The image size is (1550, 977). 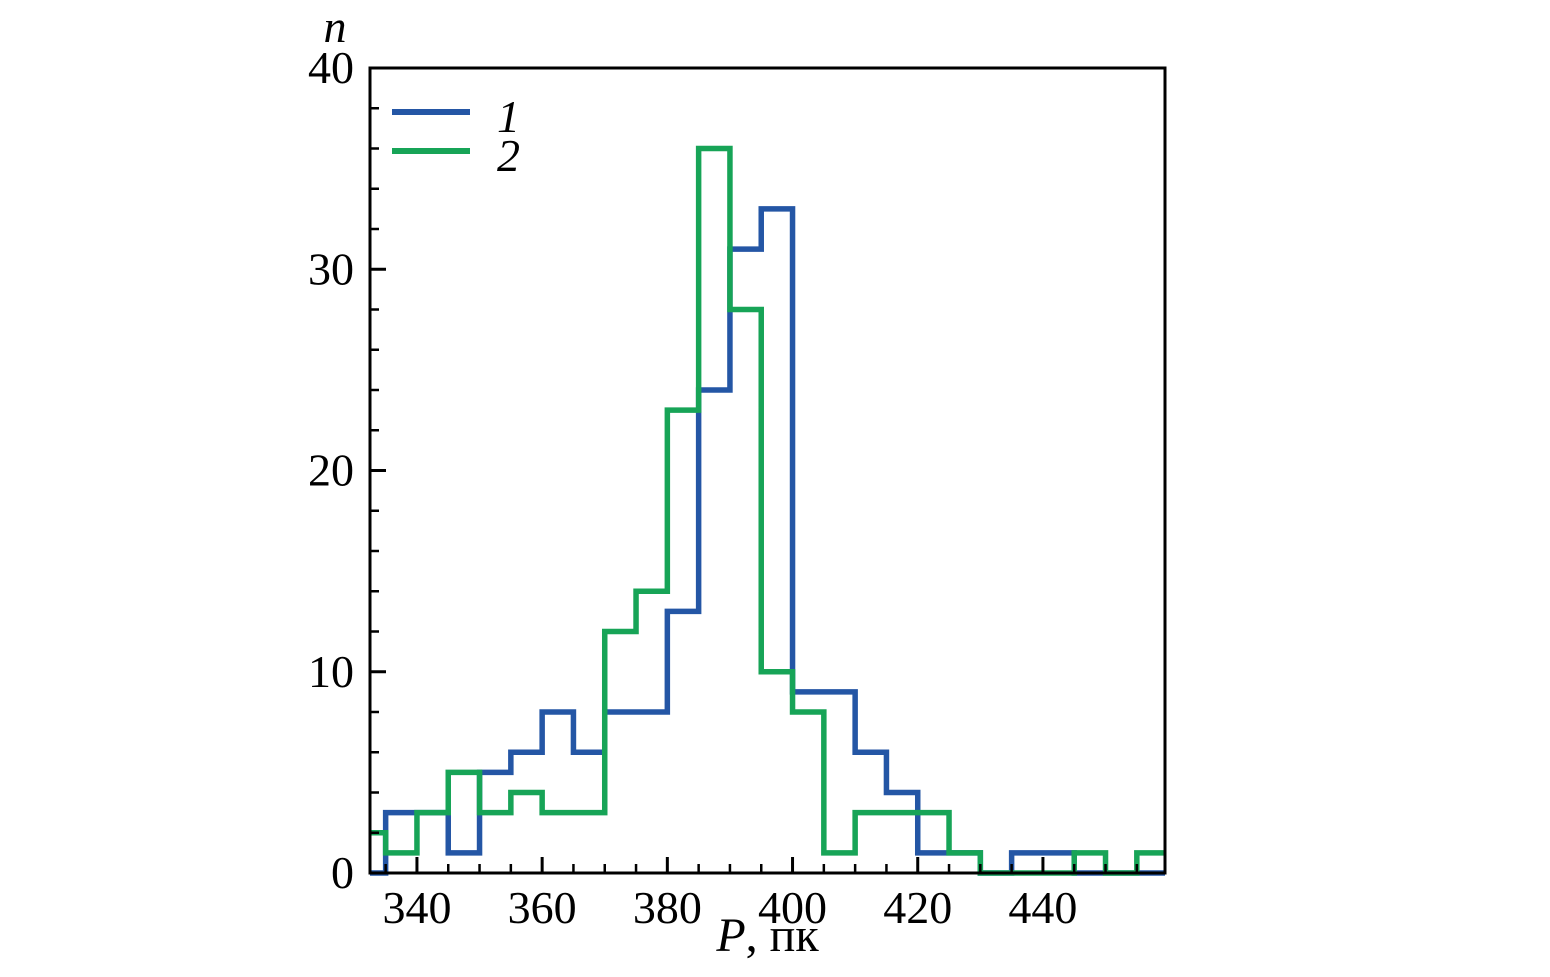 What do you see at coordinates (731, 935) in the screenshot?
I see `x-axis-title-symbol: P` at bounding box center [731, 935].